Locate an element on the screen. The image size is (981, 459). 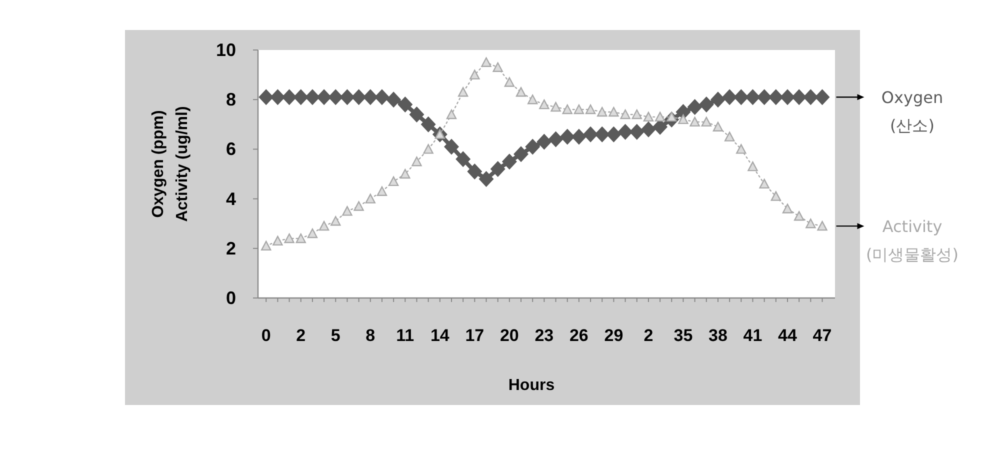
x-tick-label: 14 is located at coordinates (440, 335).